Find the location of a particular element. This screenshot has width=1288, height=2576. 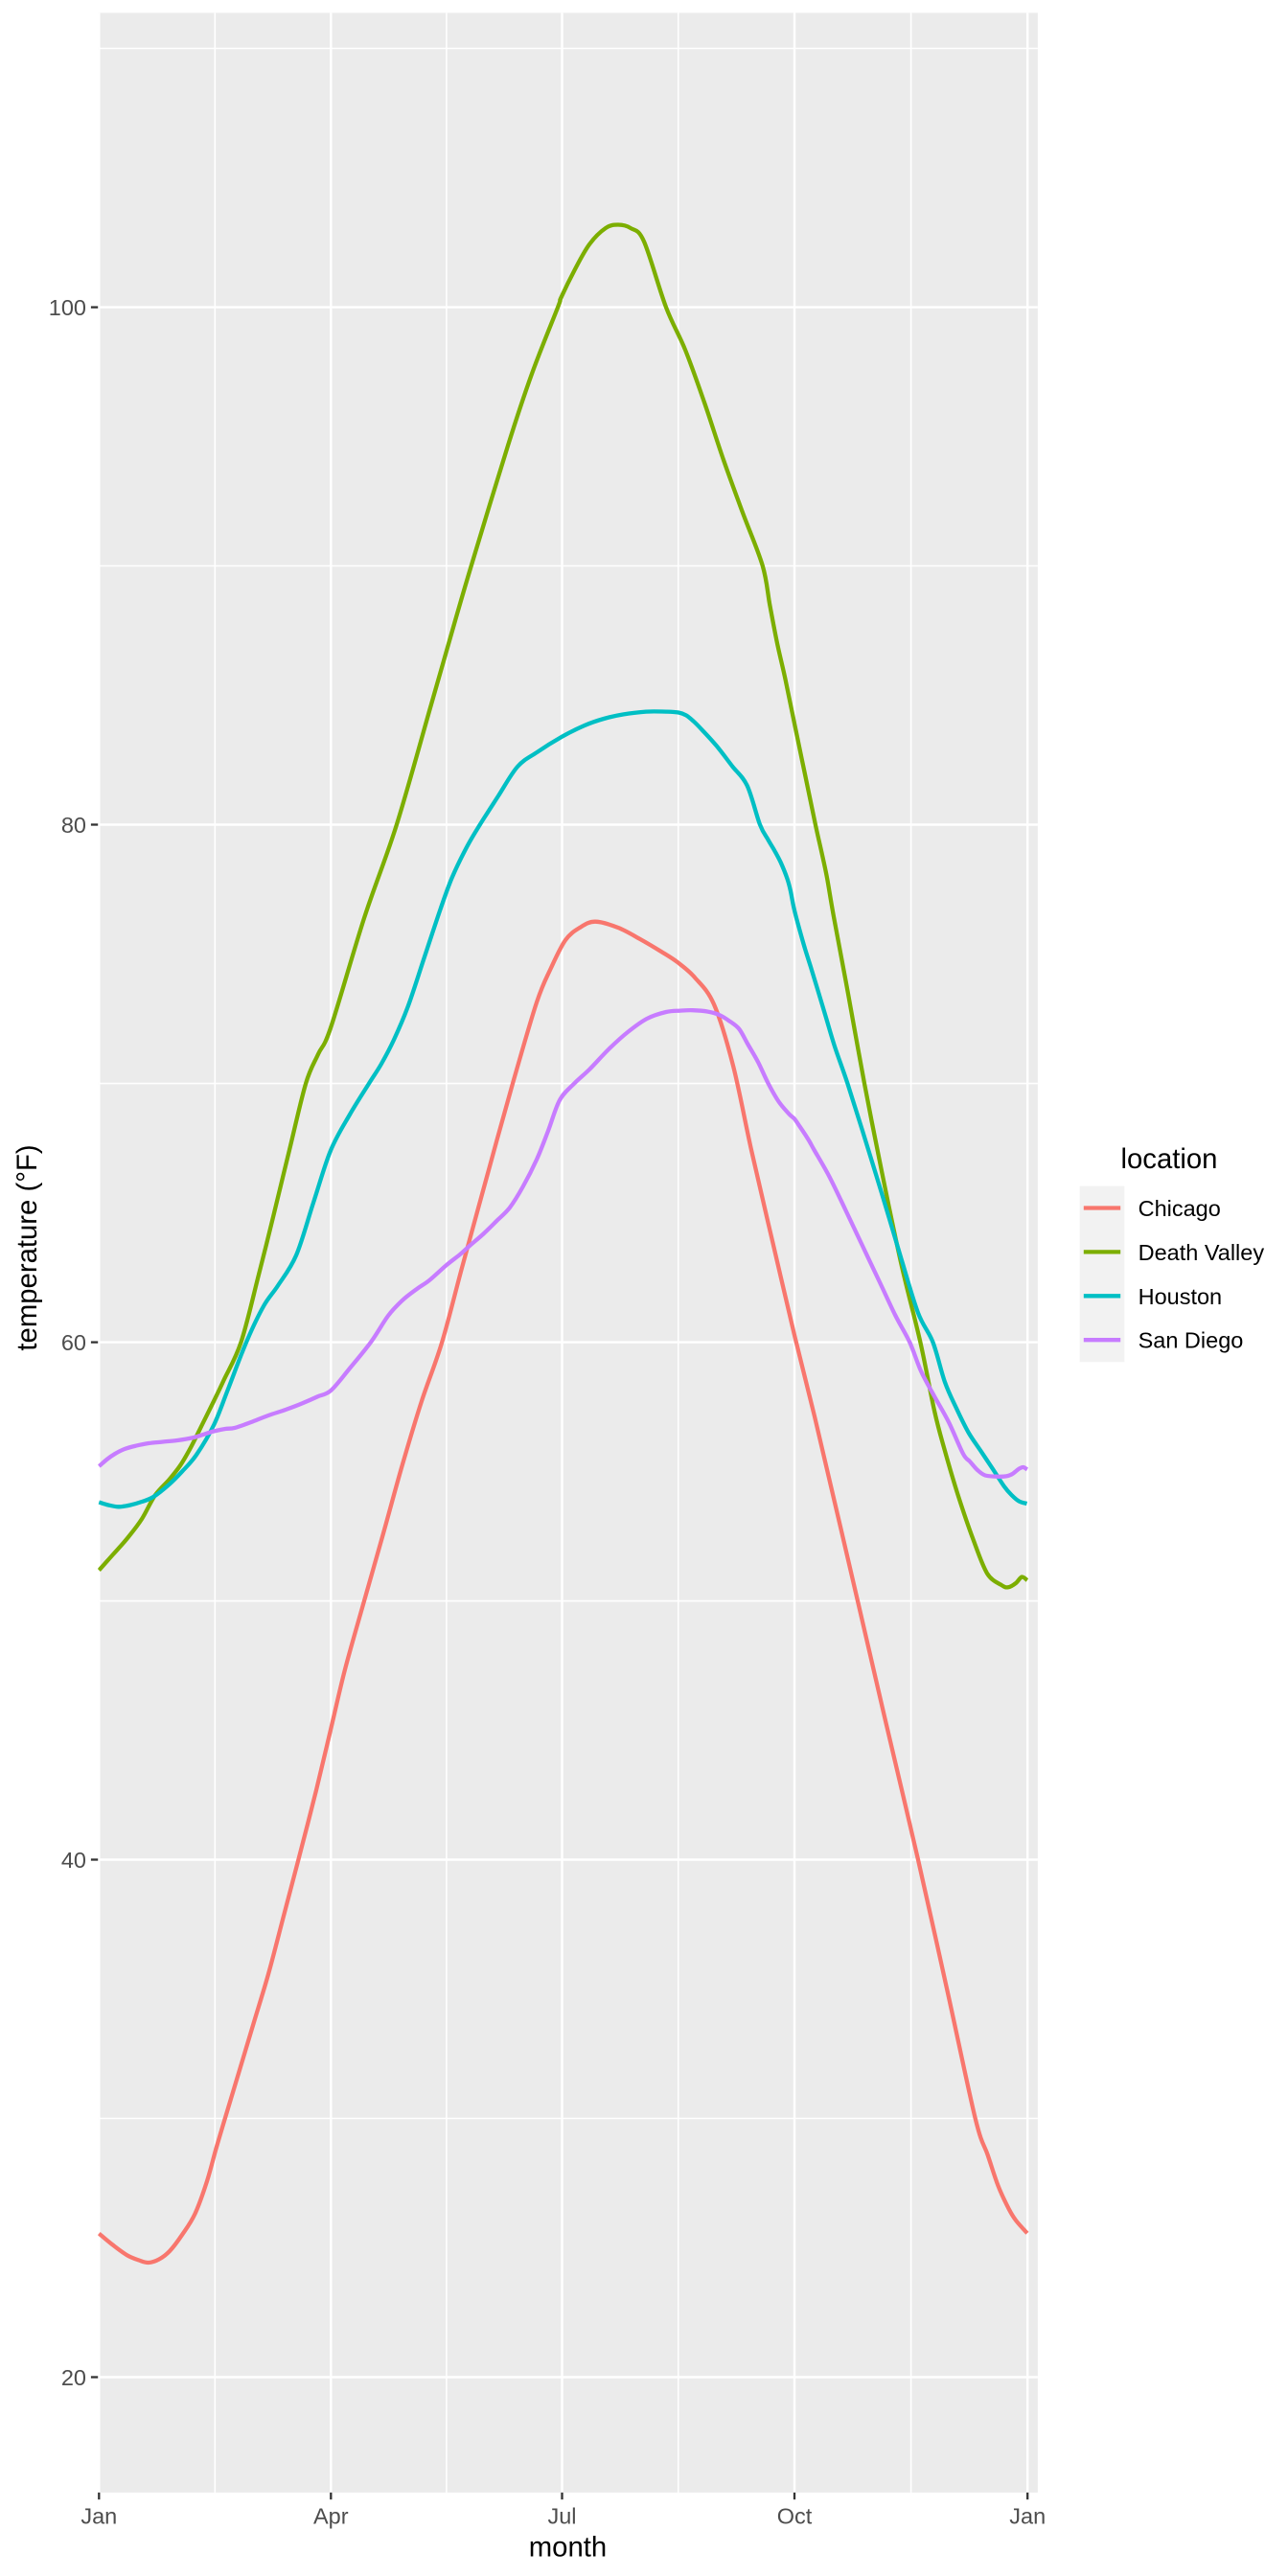

svg-text: 20 is located at coordinates (73, 2377).